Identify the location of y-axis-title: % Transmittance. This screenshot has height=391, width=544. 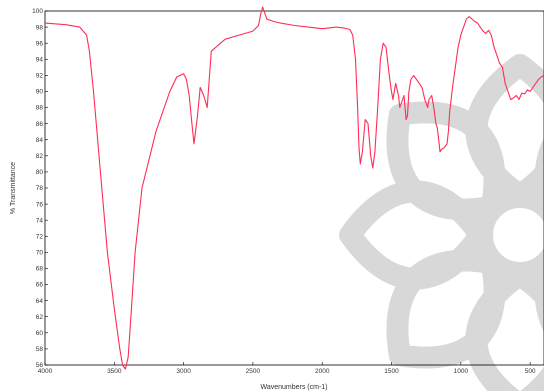
(13, 188).